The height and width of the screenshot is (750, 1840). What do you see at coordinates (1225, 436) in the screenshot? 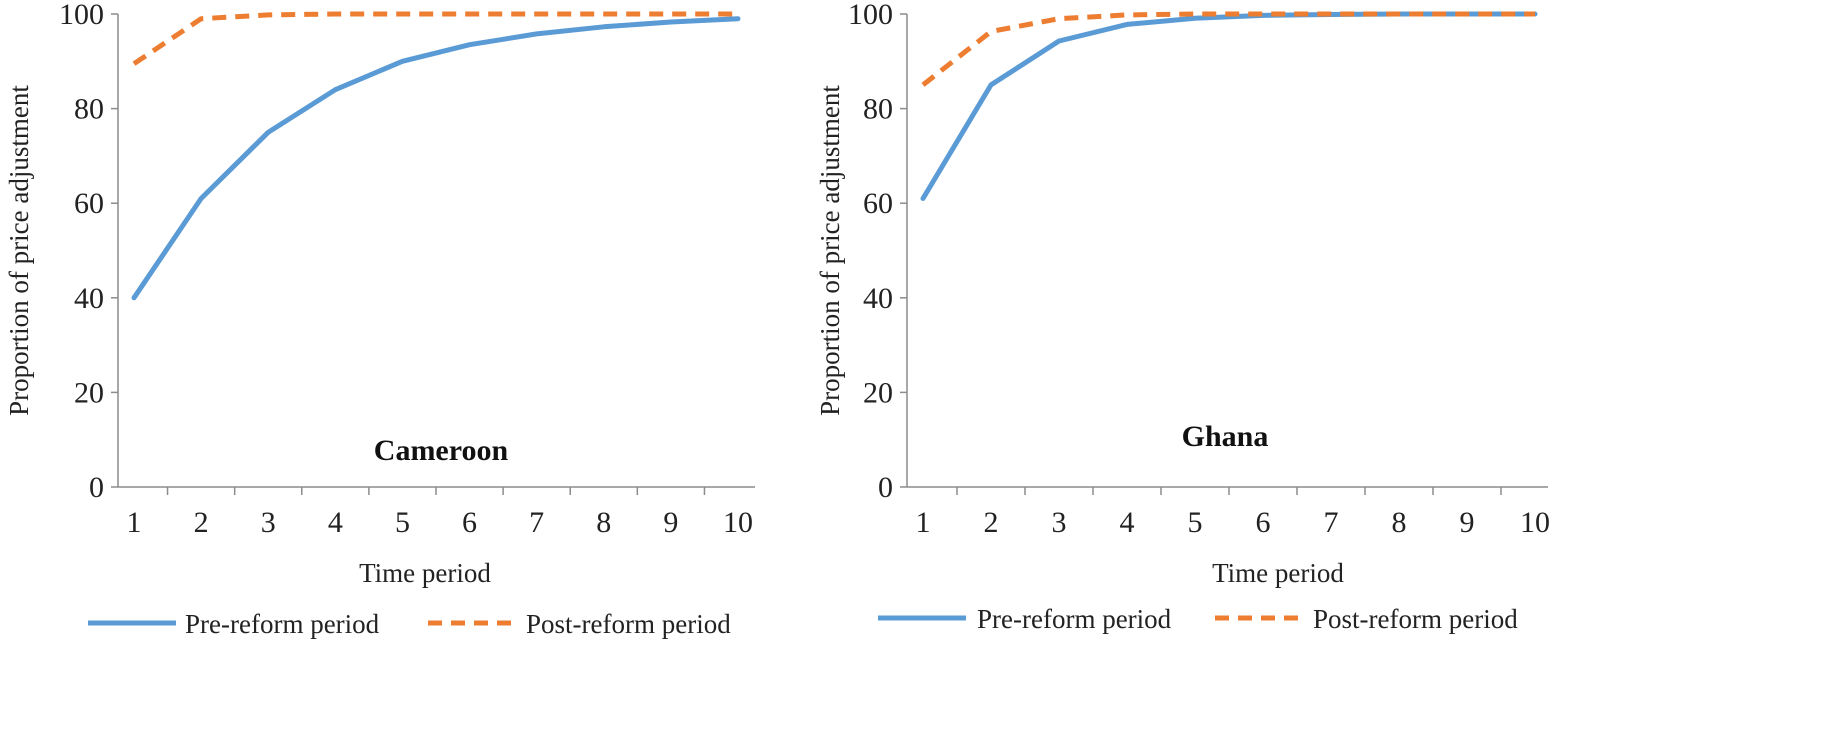
I see `chart-title: Ghana` at bounding box center [1225, 436].